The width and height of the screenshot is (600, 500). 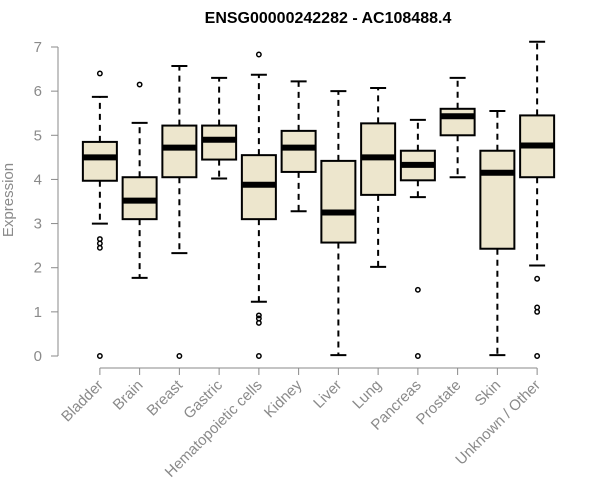 I want to click on y-tick-label: 0, so click(x=38, y=356).